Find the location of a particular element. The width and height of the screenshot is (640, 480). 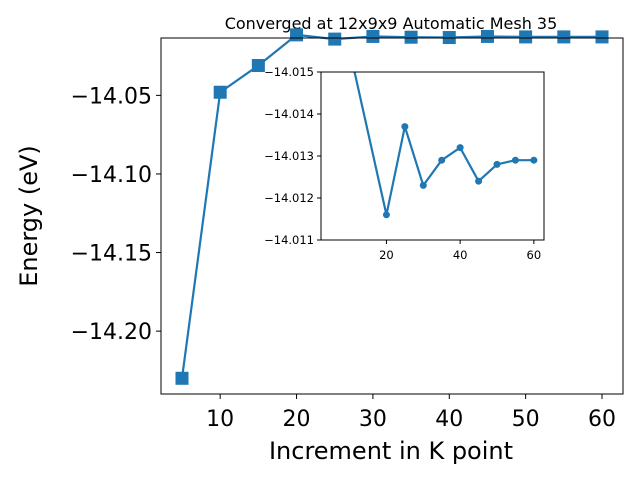

main-y-tick-label: −14.10 is located at coordinates (111, 175).